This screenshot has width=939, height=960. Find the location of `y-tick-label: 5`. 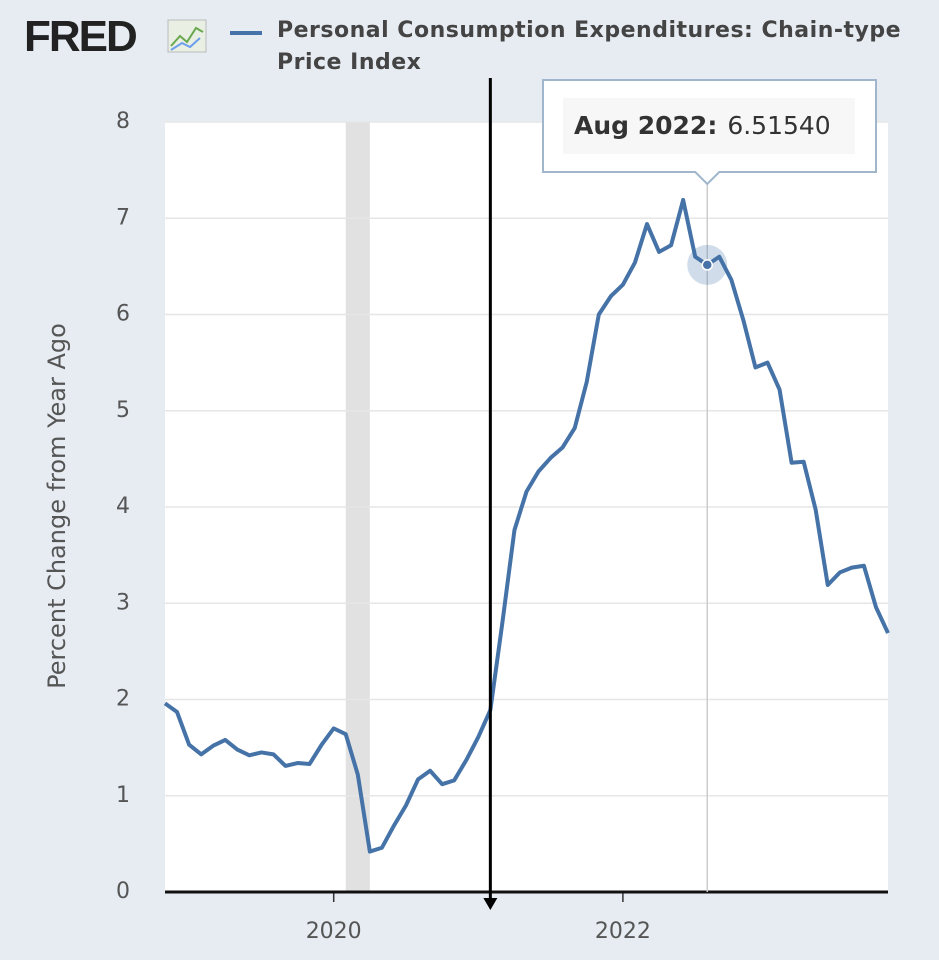

y-tick-label: 5 is located at coordinates (123, 410).